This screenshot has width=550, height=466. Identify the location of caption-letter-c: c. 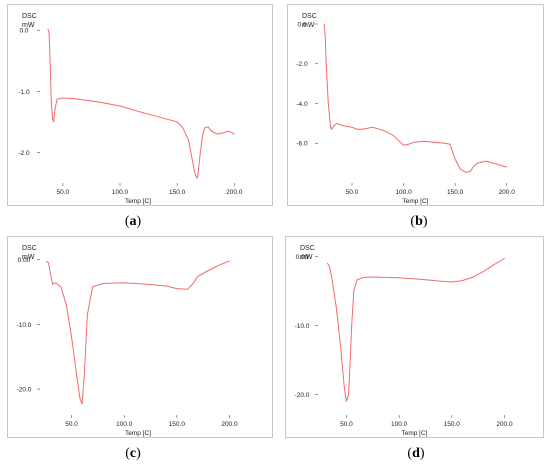
(133, 453).